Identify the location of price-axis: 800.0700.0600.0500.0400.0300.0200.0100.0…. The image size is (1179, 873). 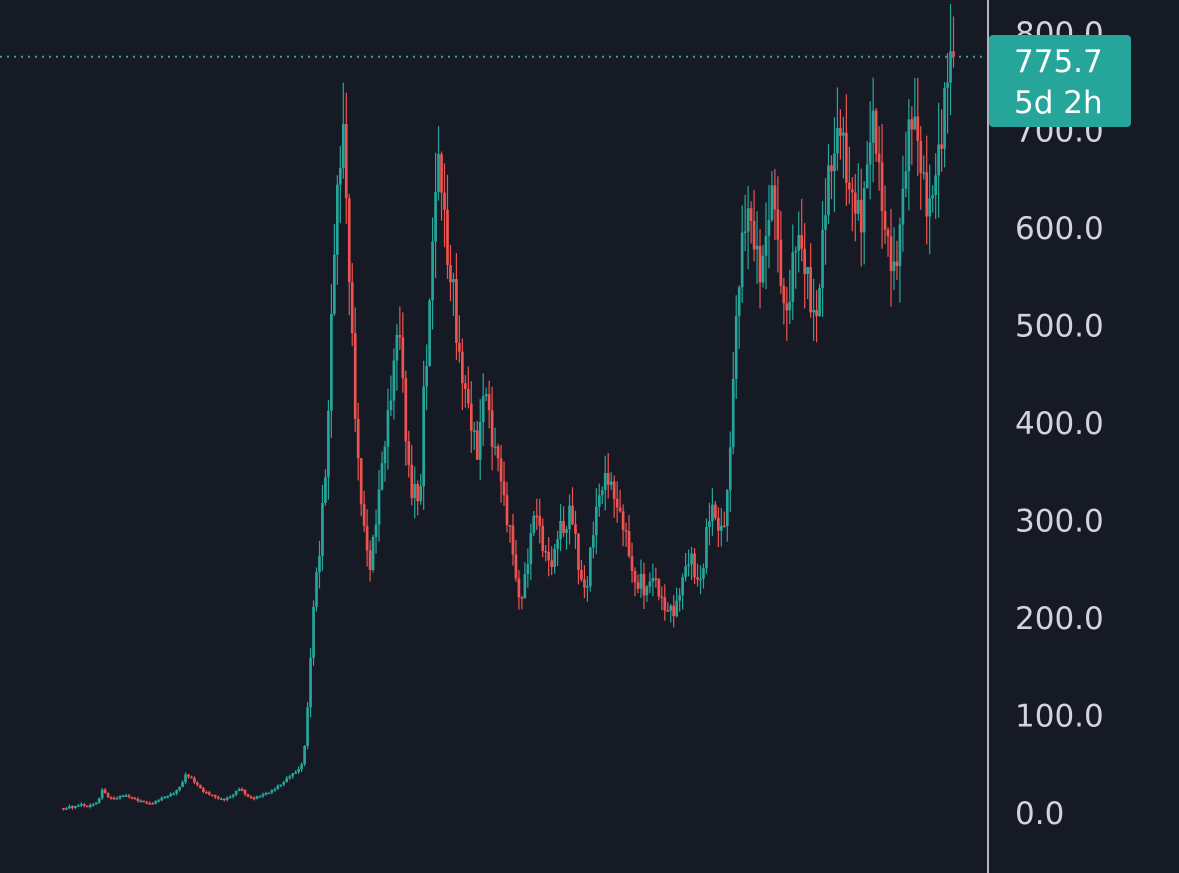
(1059, 424).